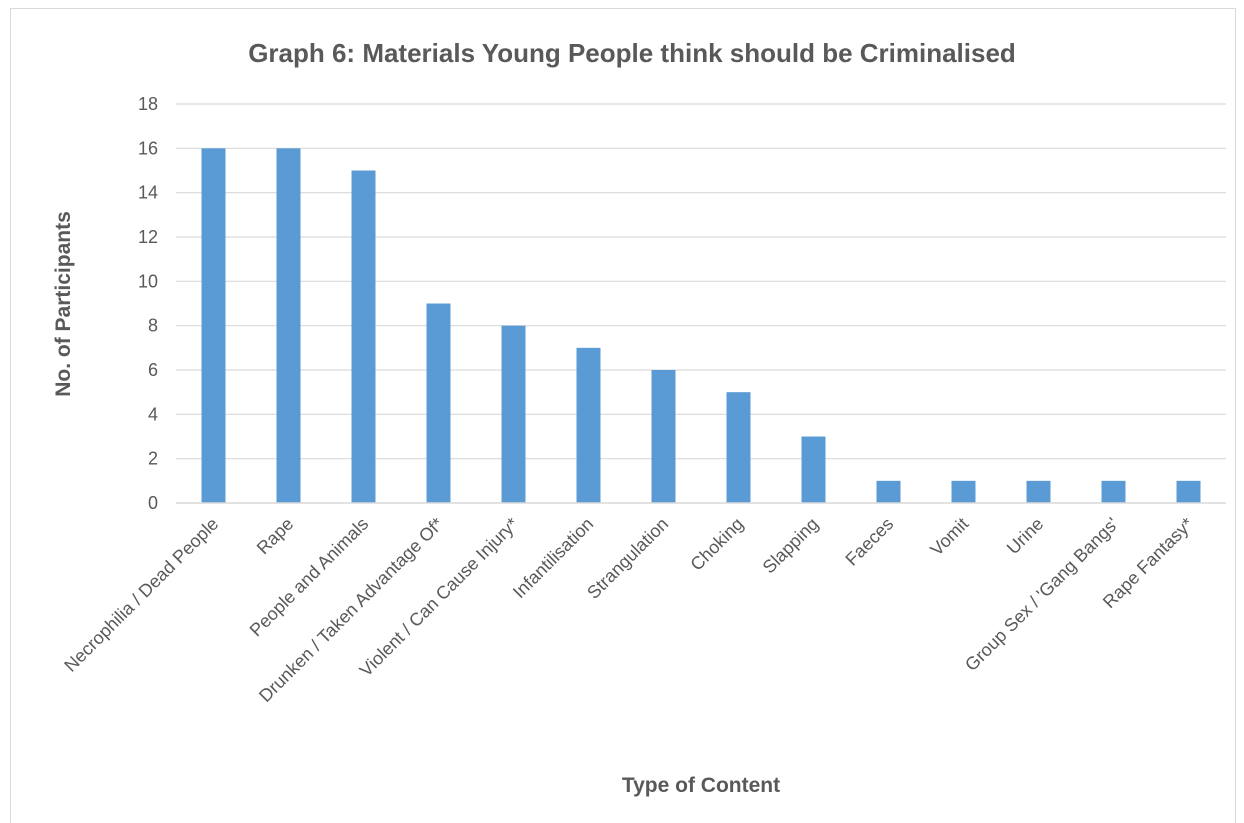  I want to click on y-axis-tick-labels: 0 2 4 6 8 10 12 14 16 18, so click(148, 303).